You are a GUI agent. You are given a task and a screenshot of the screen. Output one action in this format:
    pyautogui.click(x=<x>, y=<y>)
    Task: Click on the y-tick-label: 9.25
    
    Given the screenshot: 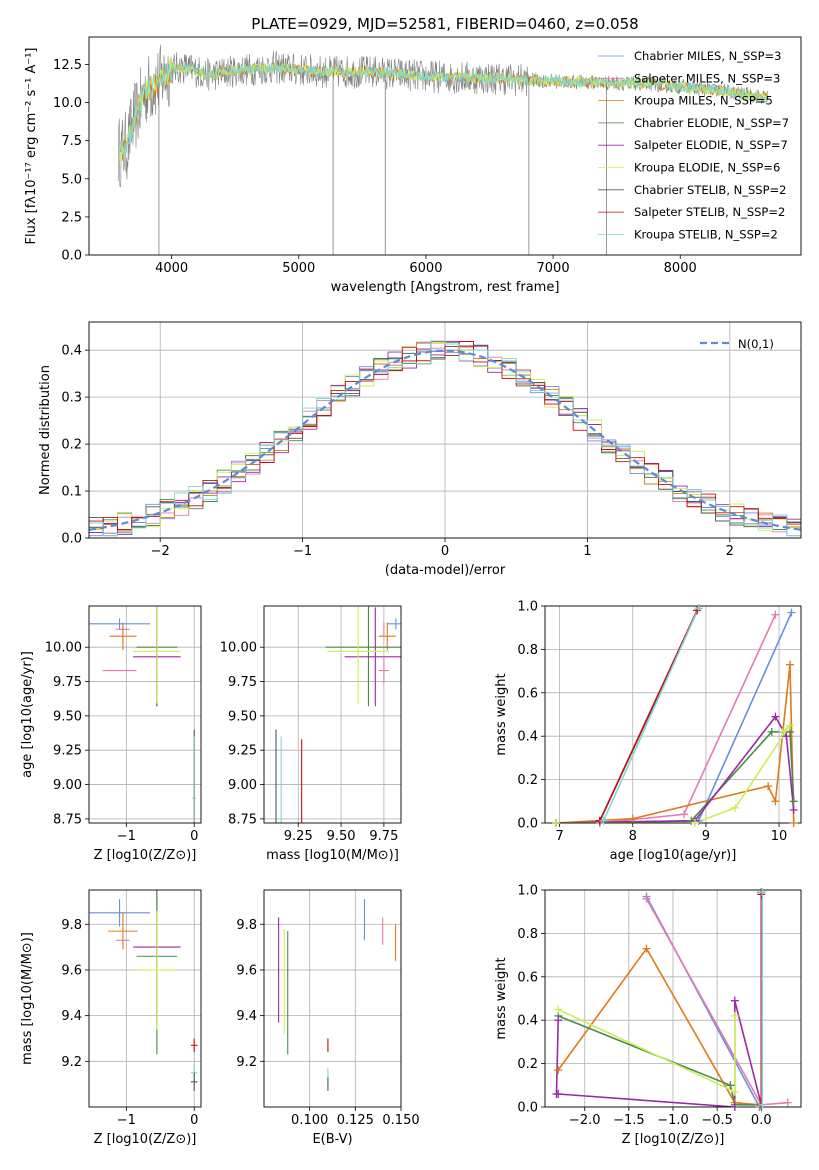 What is the action you would take?
    pyautogui.click(x=242, y=751)
    